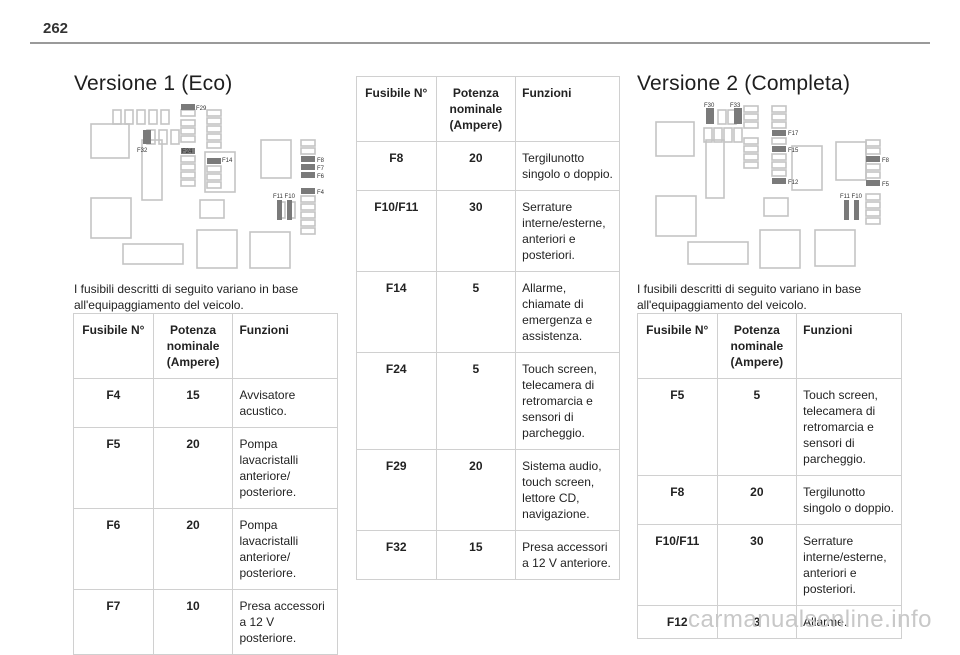 The width and height of the screenshot is (960, 655). What do you see at coordinates (113, 403) in the screenshot?
I see `fuse-number: F4` at bounding box center [113, 403].